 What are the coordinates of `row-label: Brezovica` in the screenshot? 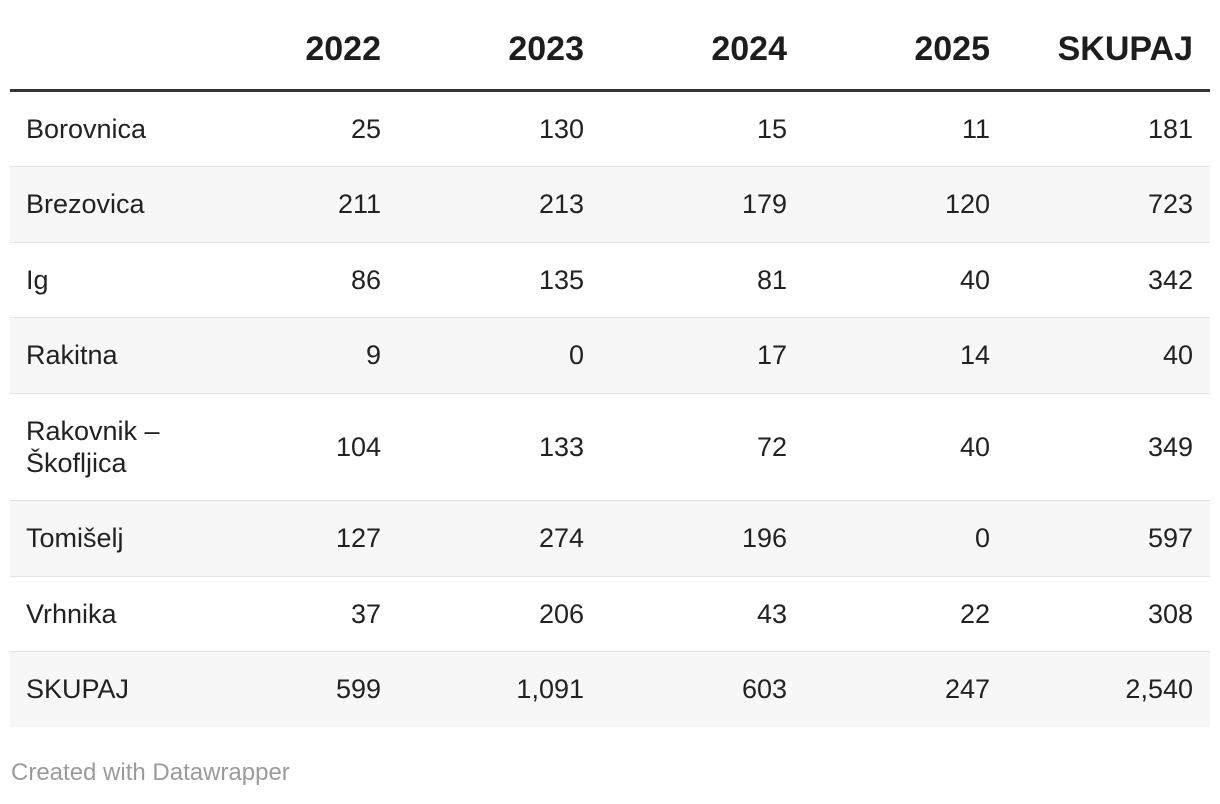 It's located at (85, 204).